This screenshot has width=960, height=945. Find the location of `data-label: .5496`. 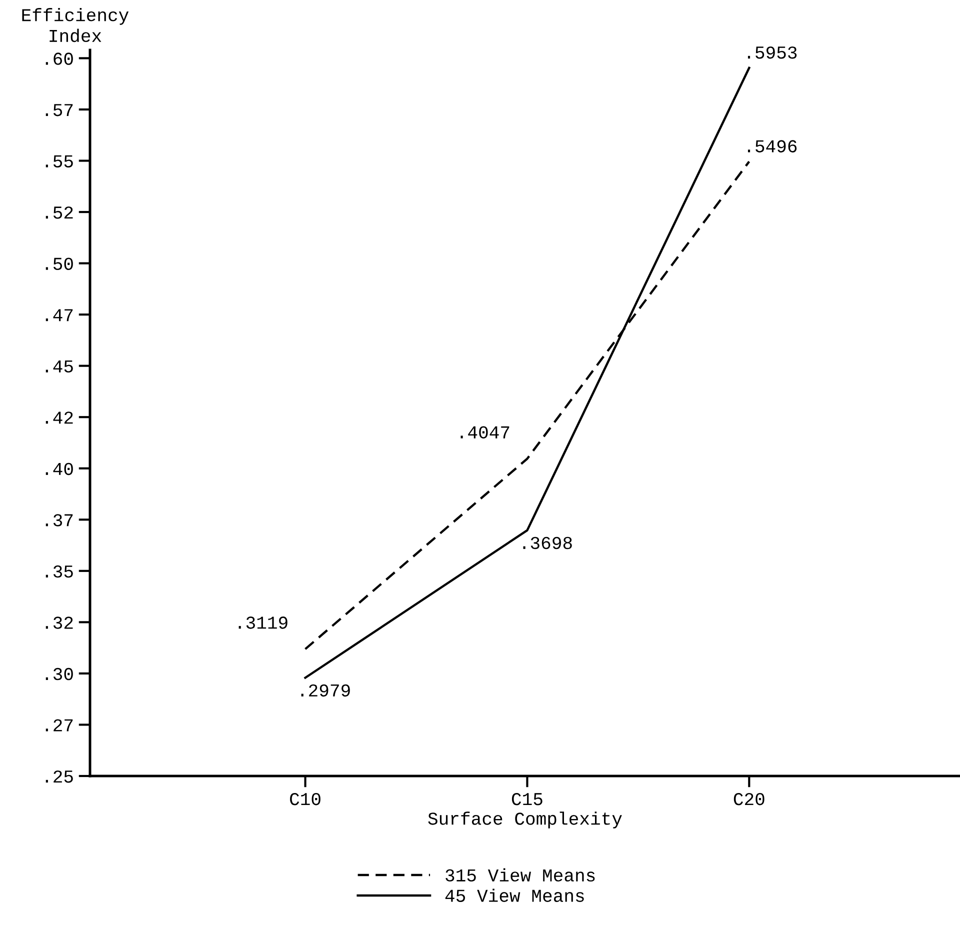

data-label: .5496 is located at coordinates (772, 146).